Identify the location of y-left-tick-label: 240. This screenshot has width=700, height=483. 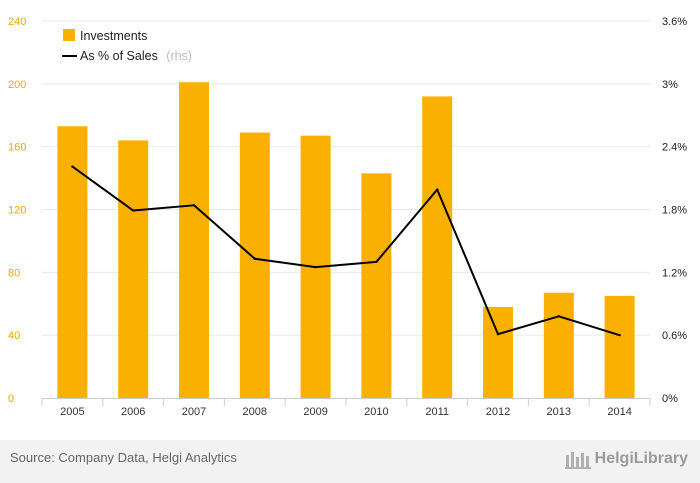
(17, 22).